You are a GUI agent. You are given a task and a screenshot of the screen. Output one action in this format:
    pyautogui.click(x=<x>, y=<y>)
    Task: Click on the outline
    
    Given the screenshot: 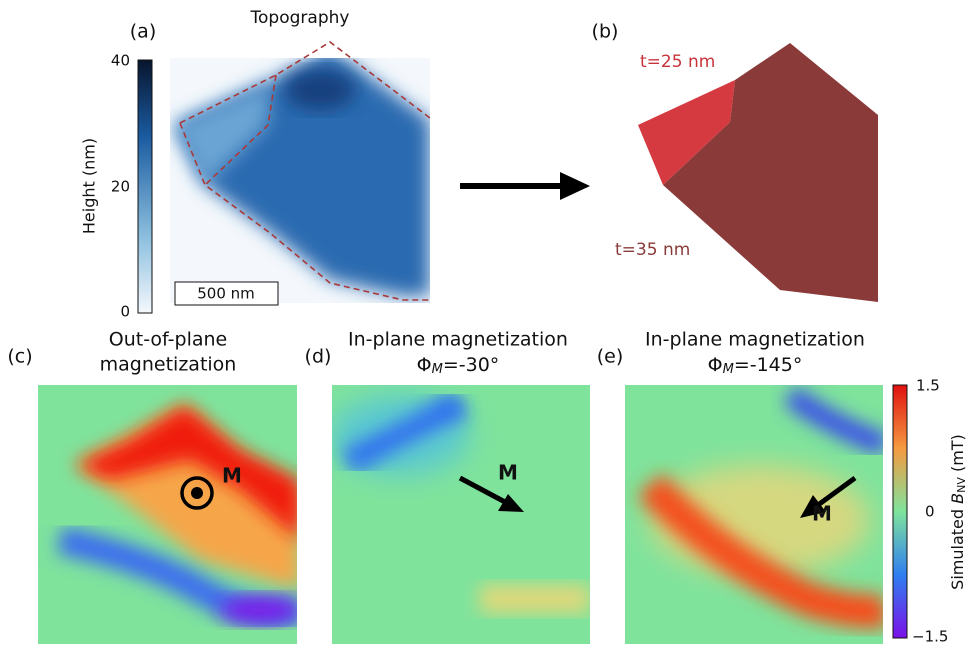 What is the action you would take?
    pyautogui.click(x=305, y=171)
    